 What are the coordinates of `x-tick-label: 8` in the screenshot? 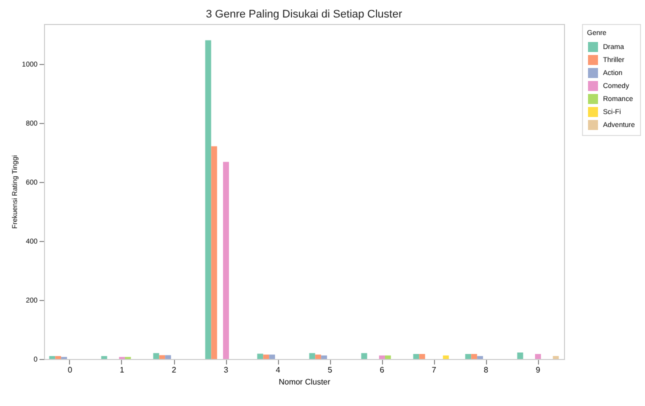 It's located at (486, 370).